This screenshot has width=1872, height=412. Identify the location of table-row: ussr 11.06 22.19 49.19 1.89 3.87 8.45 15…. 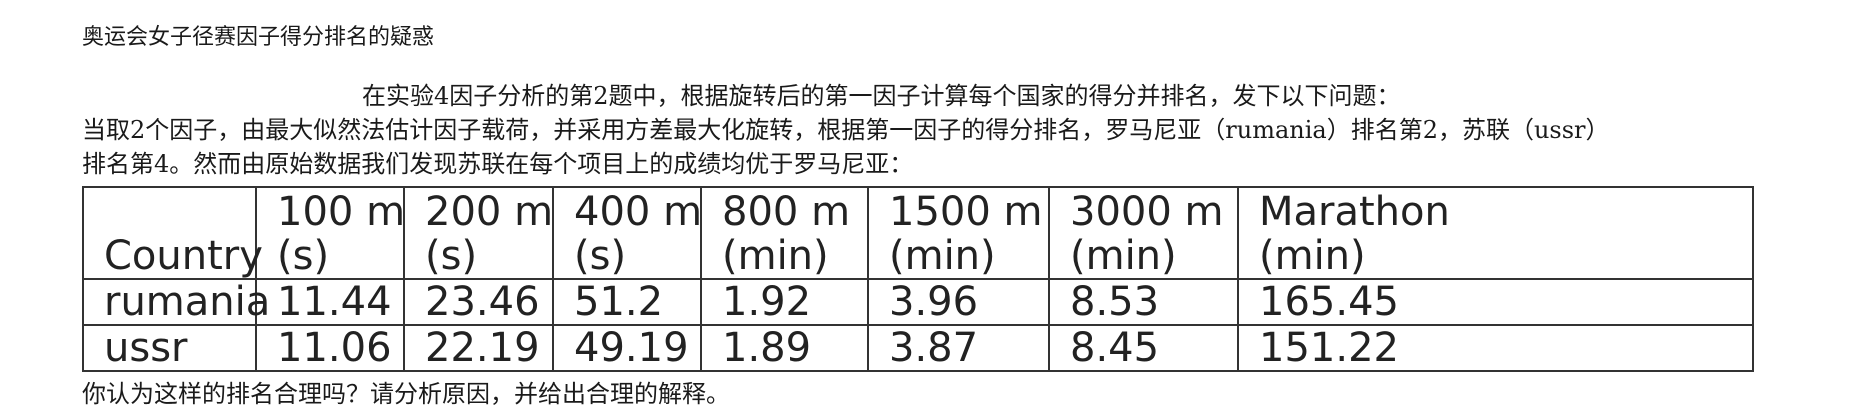
(918, 348).